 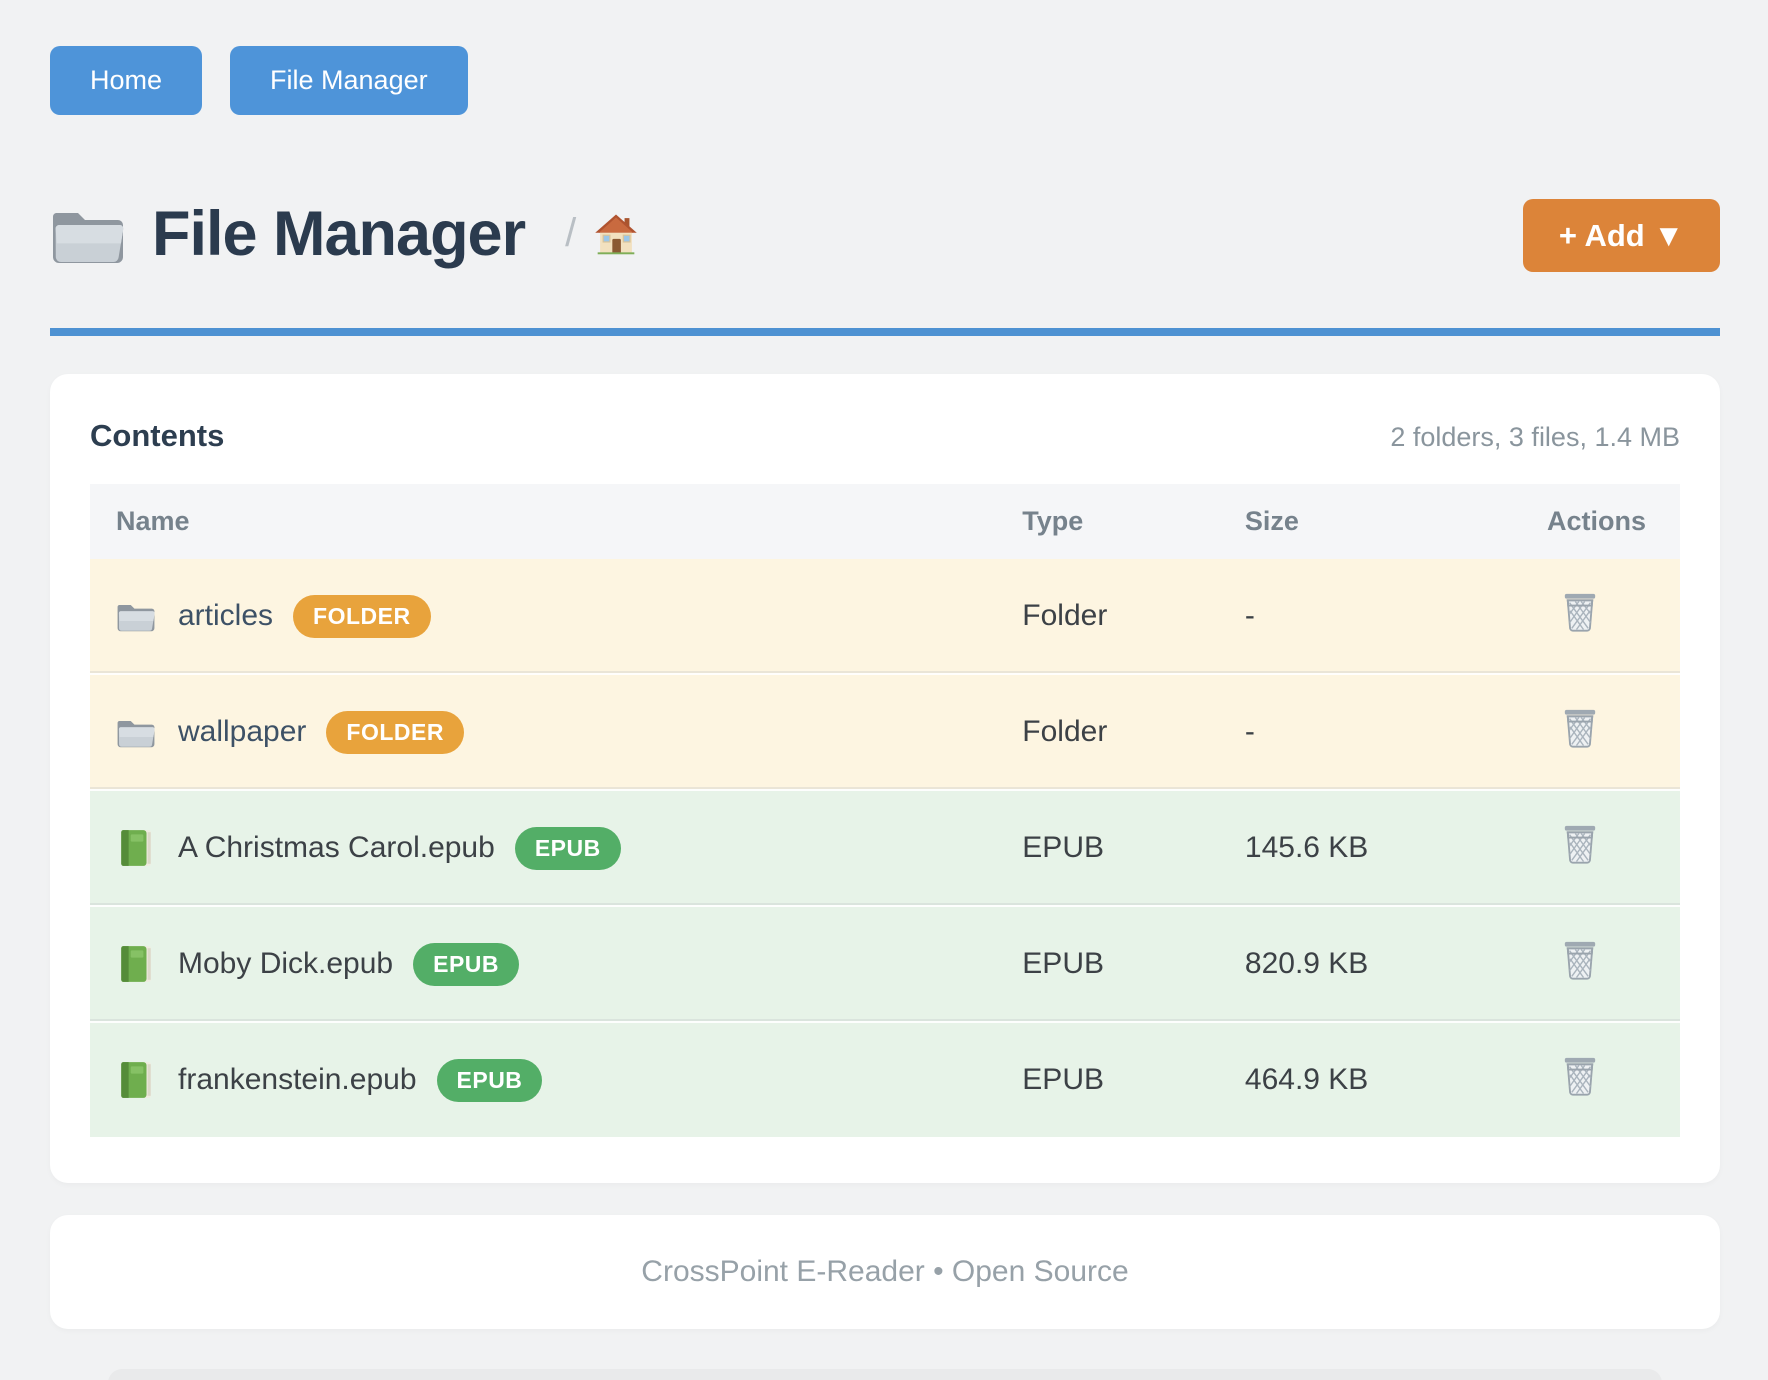 I want to click on footer-text: CrossPoint E-Reader • Open Source, so click(x=885, y=1271).